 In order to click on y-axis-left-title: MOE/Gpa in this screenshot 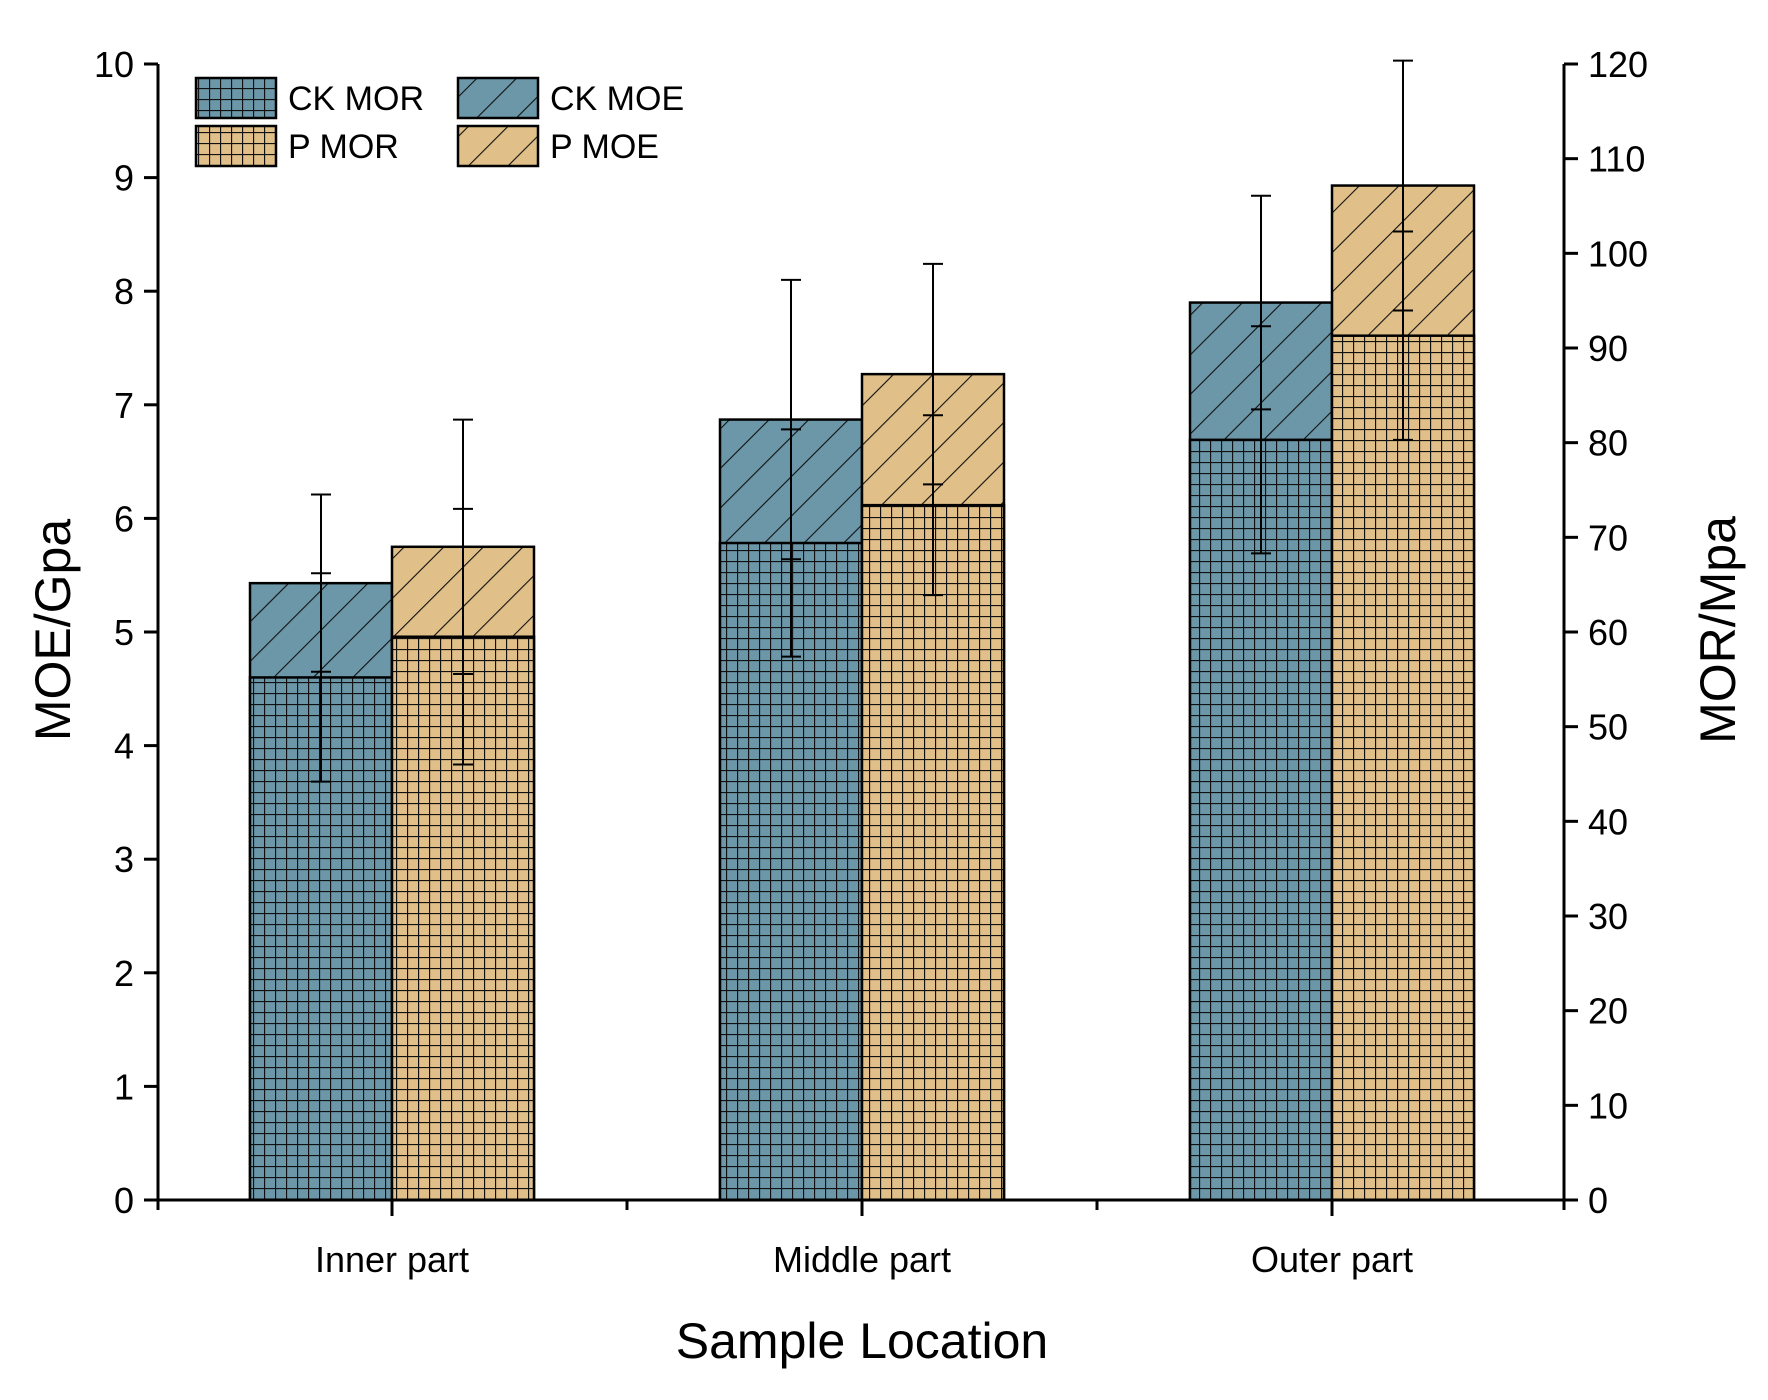, I will do `click(53, 630)`.